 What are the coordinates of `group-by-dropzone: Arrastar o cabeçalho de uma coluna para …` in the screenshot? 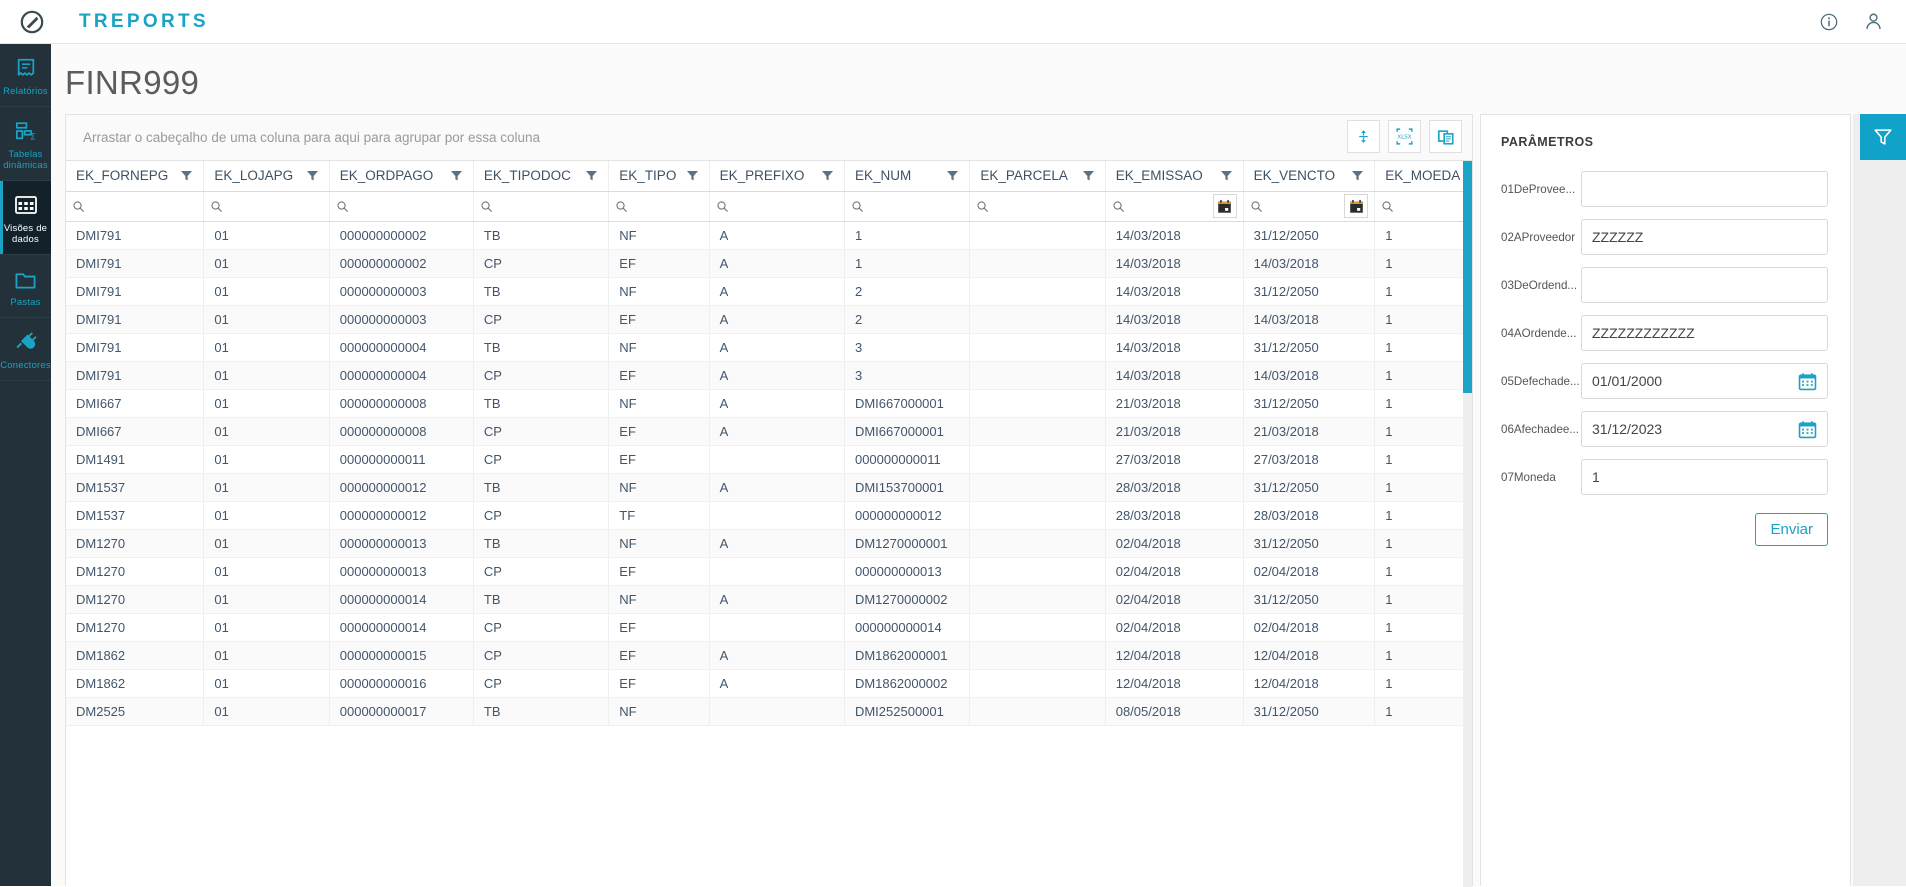 It's located at (769, 138).